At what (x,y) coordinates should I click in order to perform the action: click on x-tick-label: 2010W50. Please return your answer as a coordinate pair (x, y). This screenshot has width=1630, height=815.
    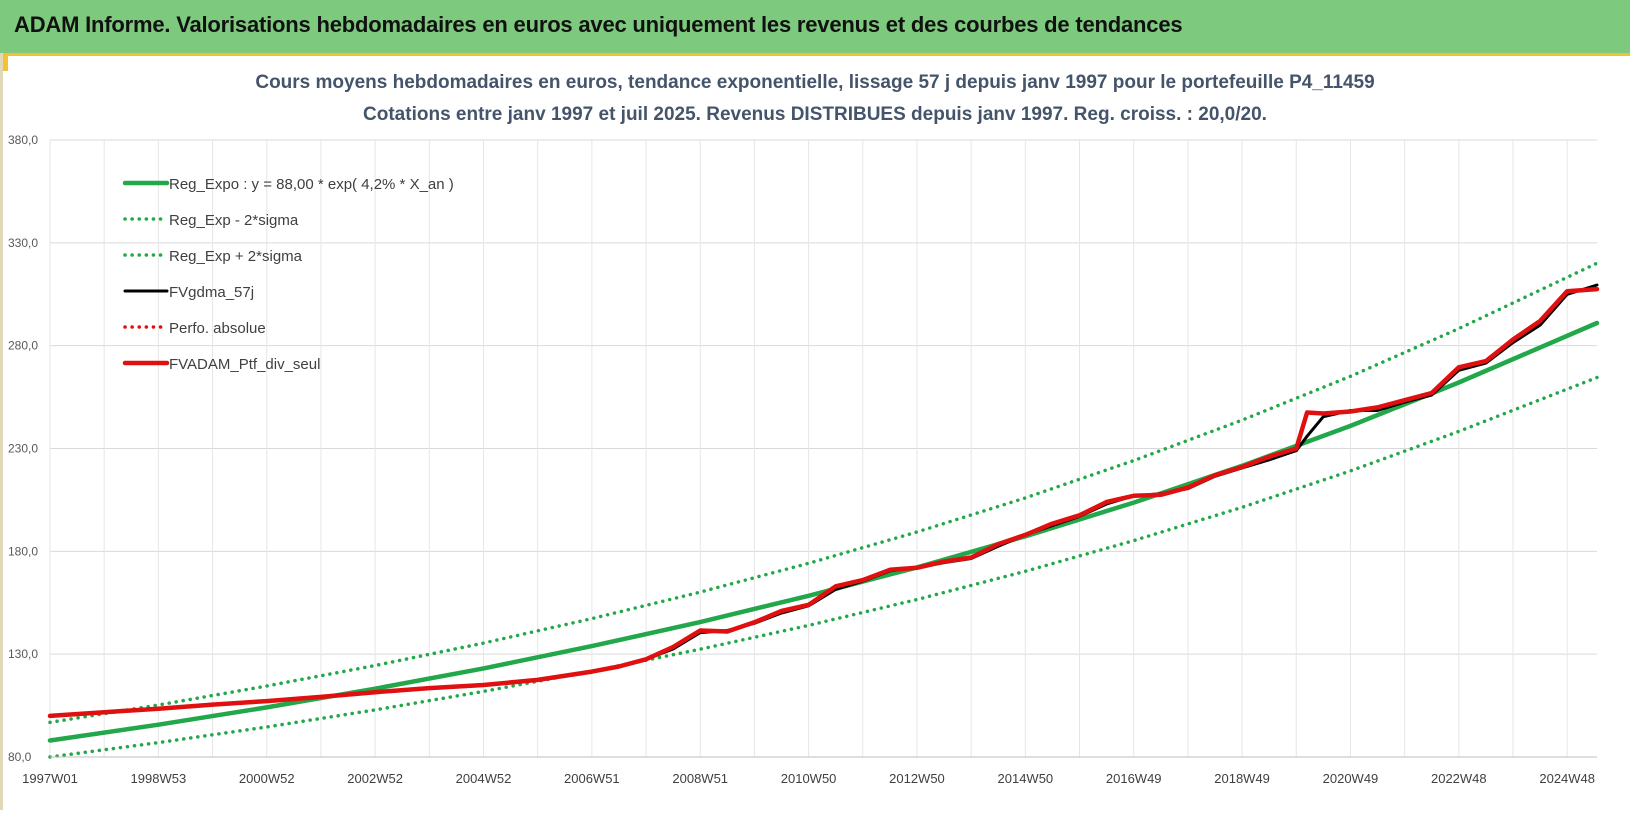
    Looking at the image, I should click on (809, 778).